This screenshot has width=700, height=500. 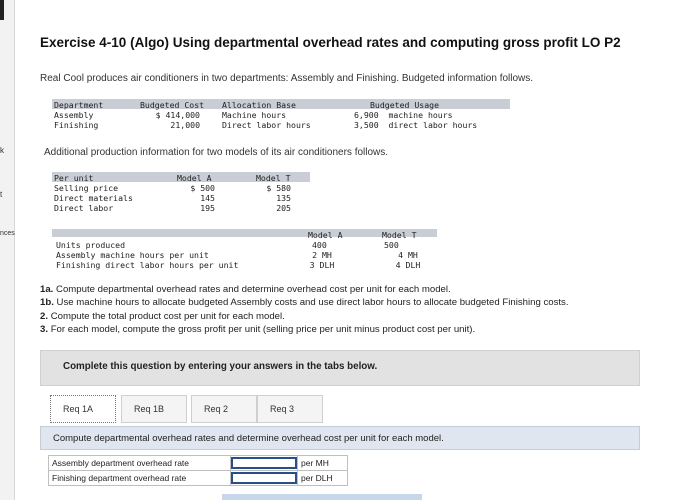 I want to click on usage-cell: Finishing direct labor hours per unit, so click(x=147, y=265).